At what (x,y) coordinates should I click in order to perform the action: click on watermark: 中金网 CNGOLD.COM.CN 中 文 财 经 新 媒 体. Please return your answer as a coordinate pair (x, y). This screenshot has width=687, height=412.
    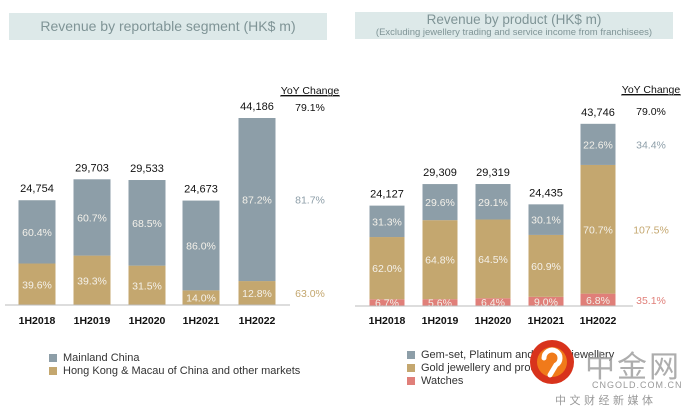
    Looking at the image, I should click on (607, 375).